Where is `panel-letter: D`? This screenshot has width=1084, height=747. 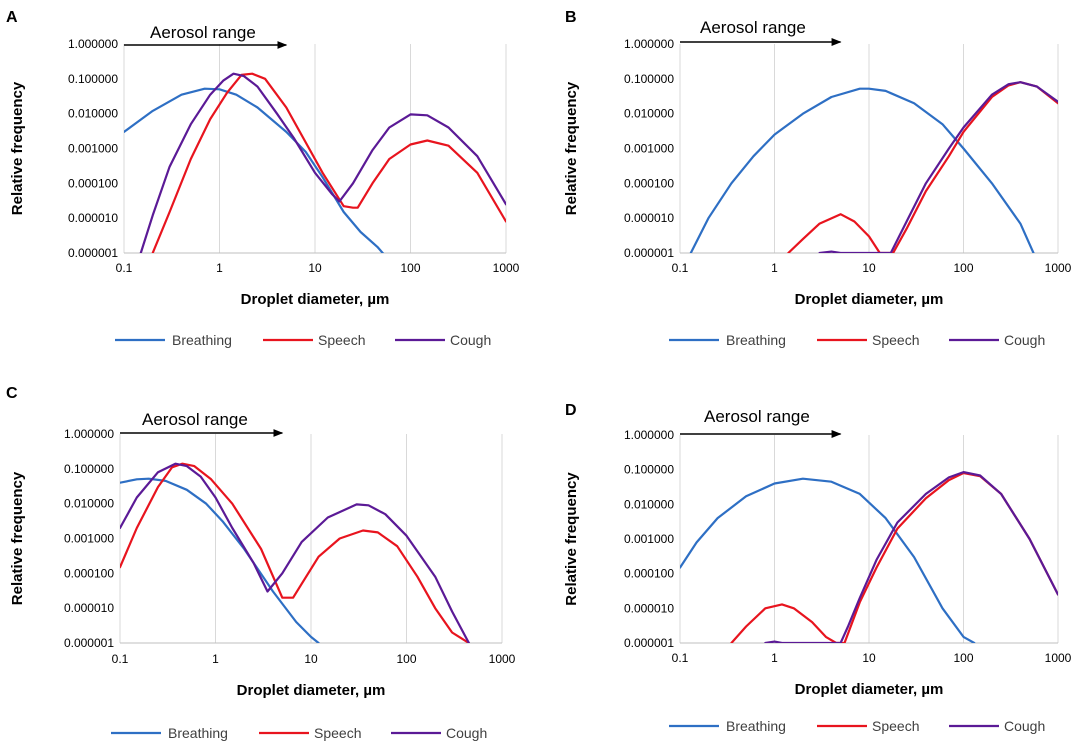 panel-letter: D is located at coordinates (571, 410).